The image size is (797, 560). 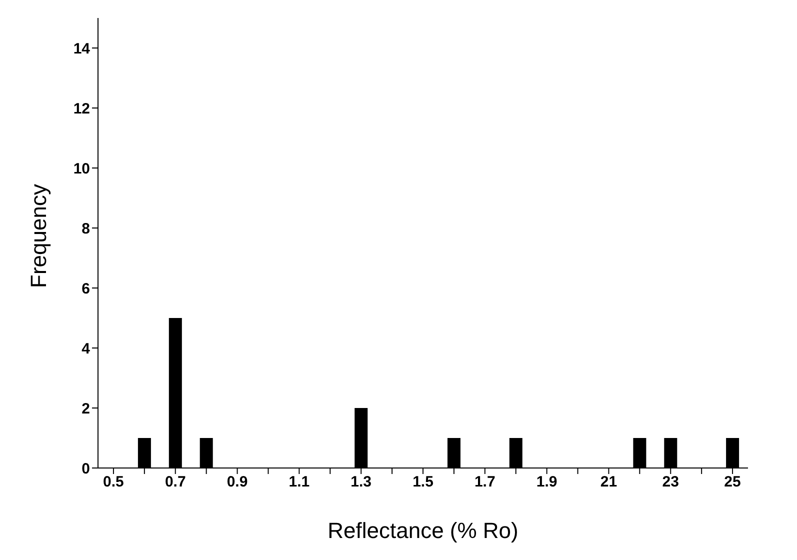 What do you see at coordinates (86, 229) in the screenshot?
I see `y-tick-label: 8` at bounding box center [86, 229].